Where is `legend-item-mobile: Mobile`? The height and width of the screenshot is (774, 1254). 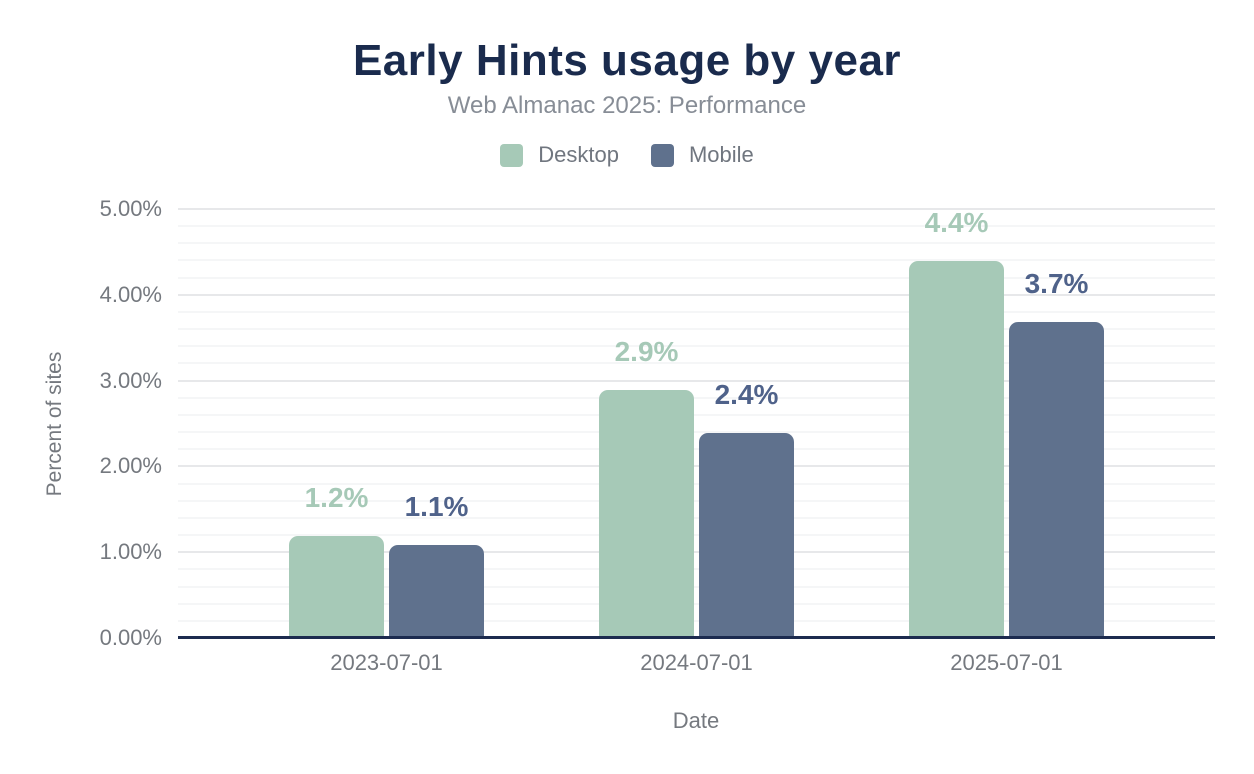 legend-item-mobile: Mobile is located at coordinates (702, 155).